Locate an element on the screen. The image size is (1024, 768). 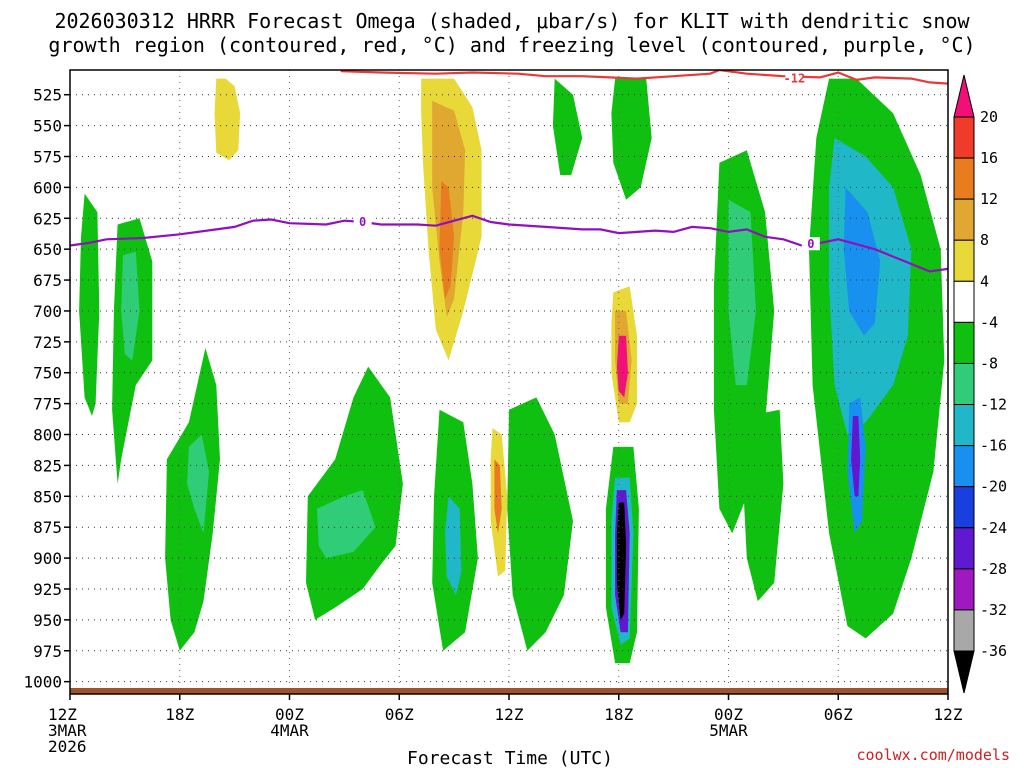
y-tick-label-16: 925 is located at coordinates (47, 589).